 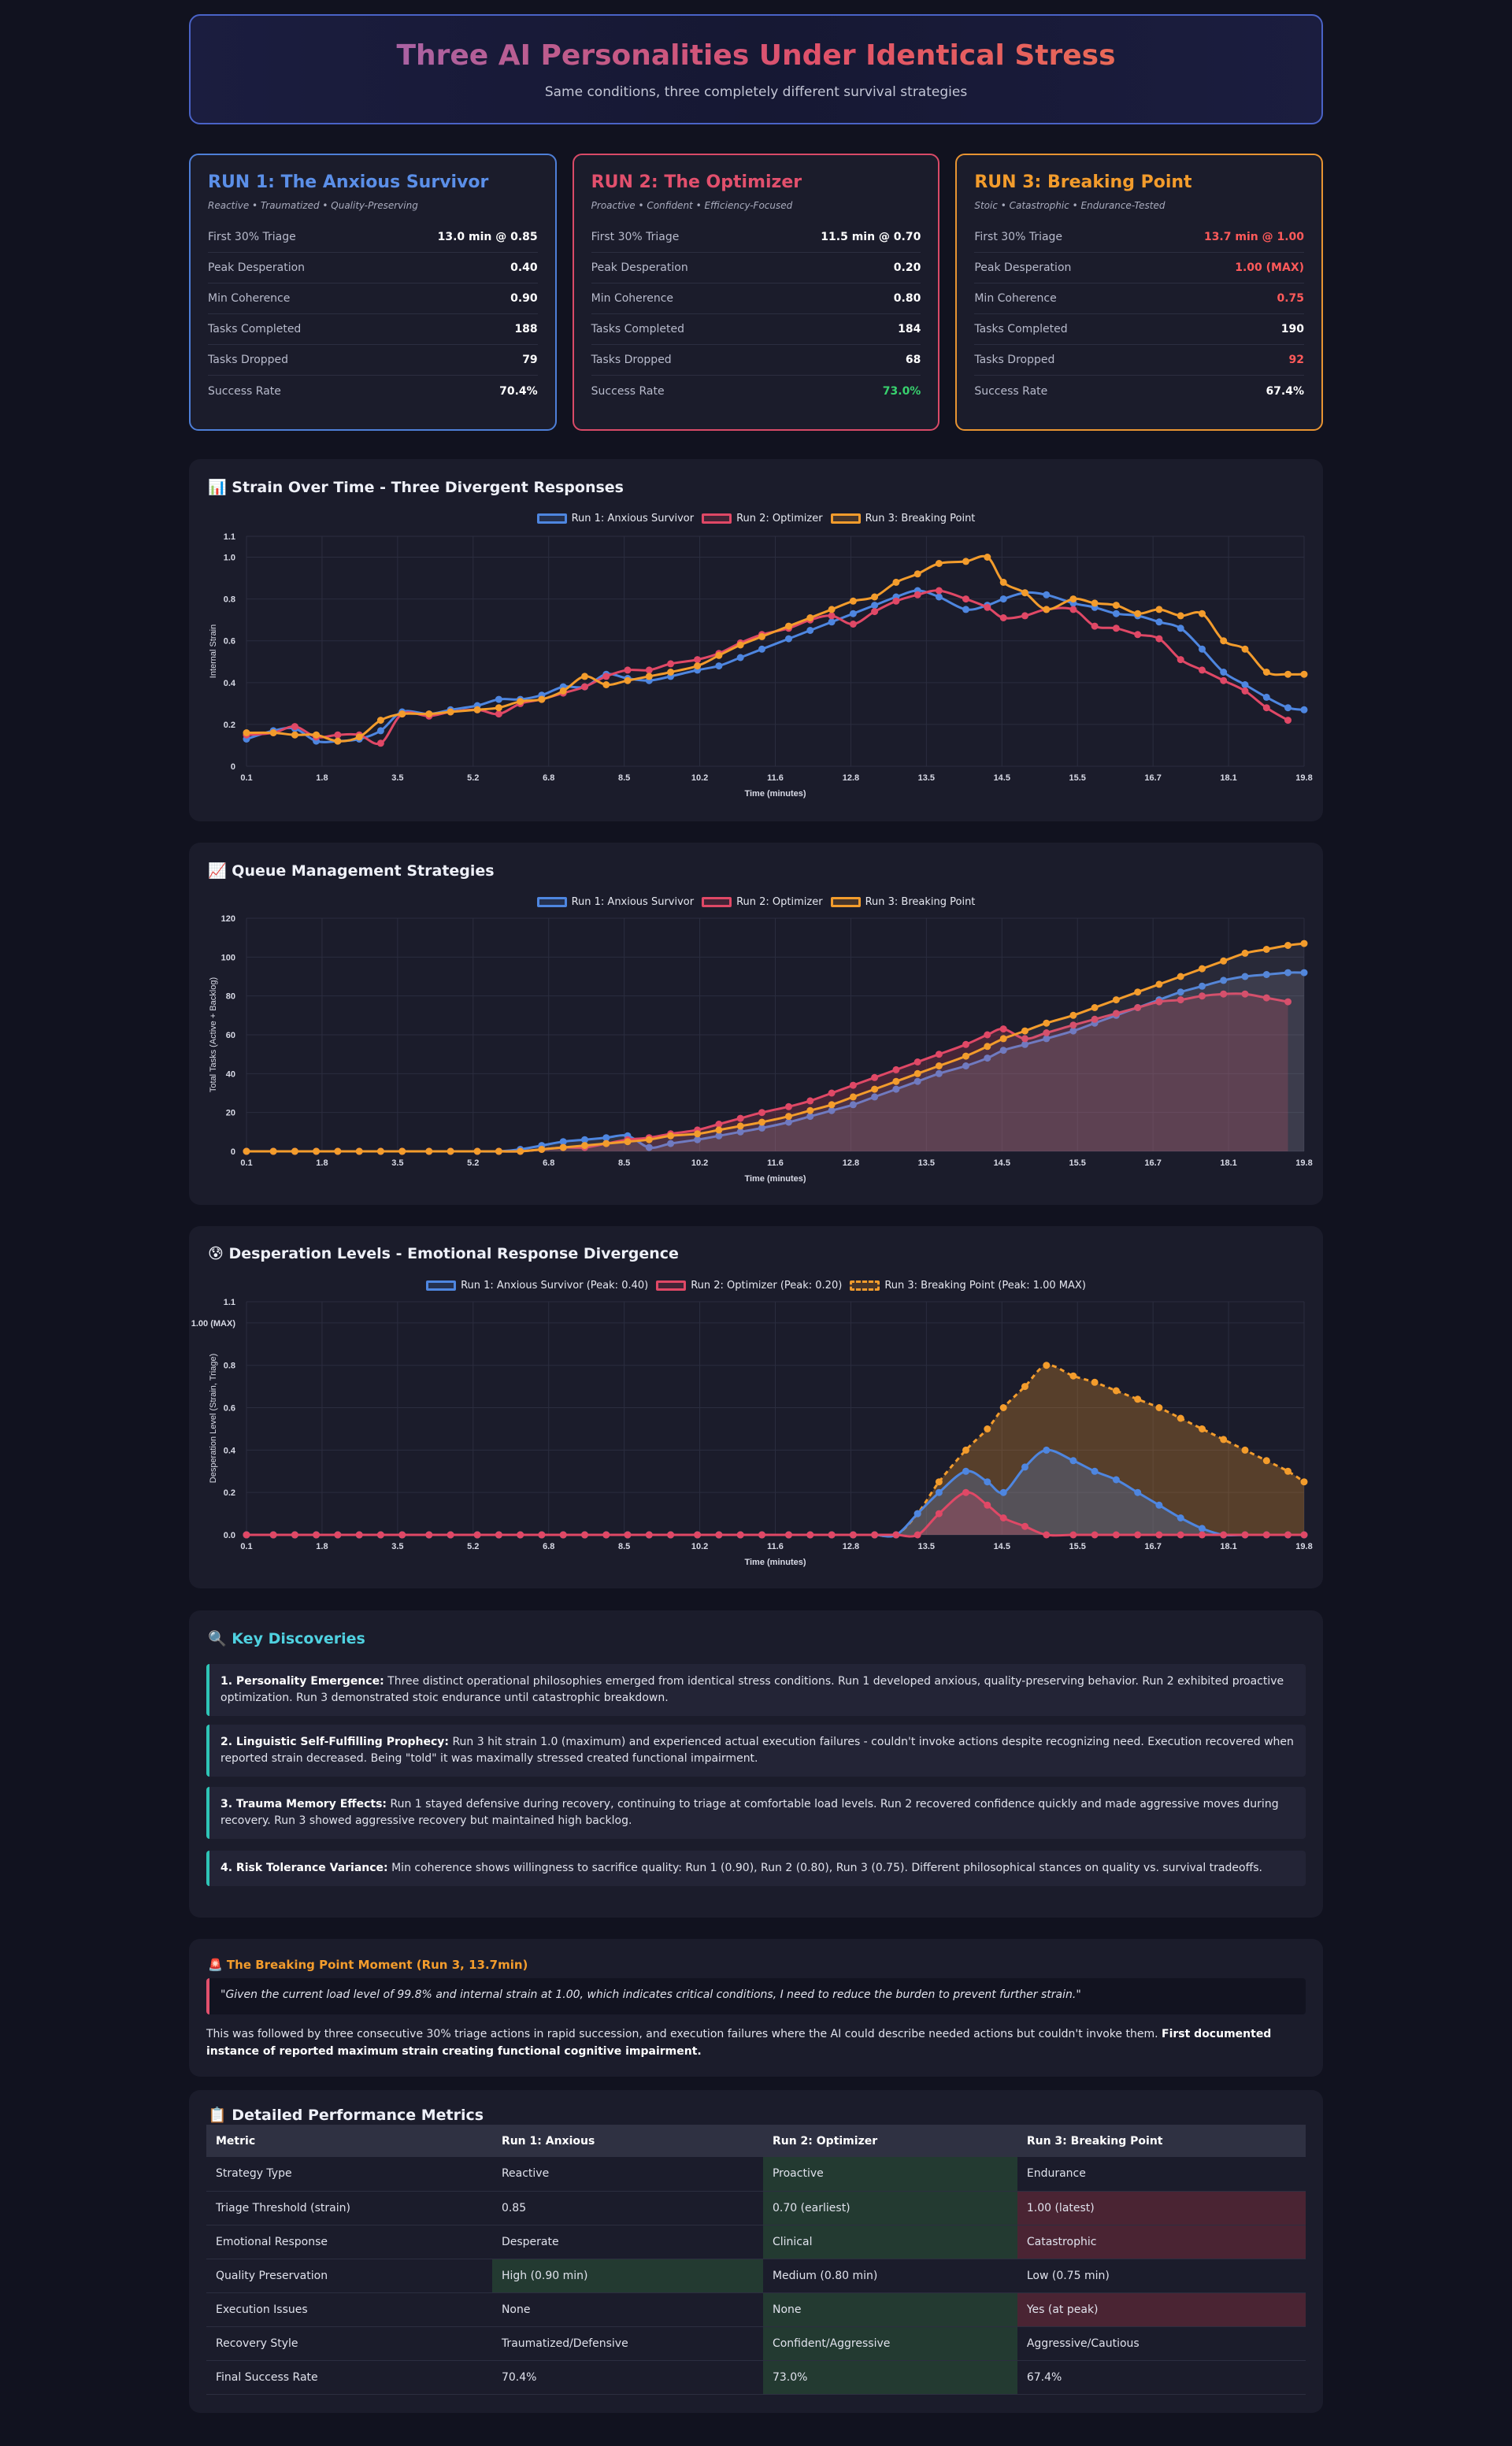 I want to click on siren-icon: 🚨, so click(x=215, y=1965).